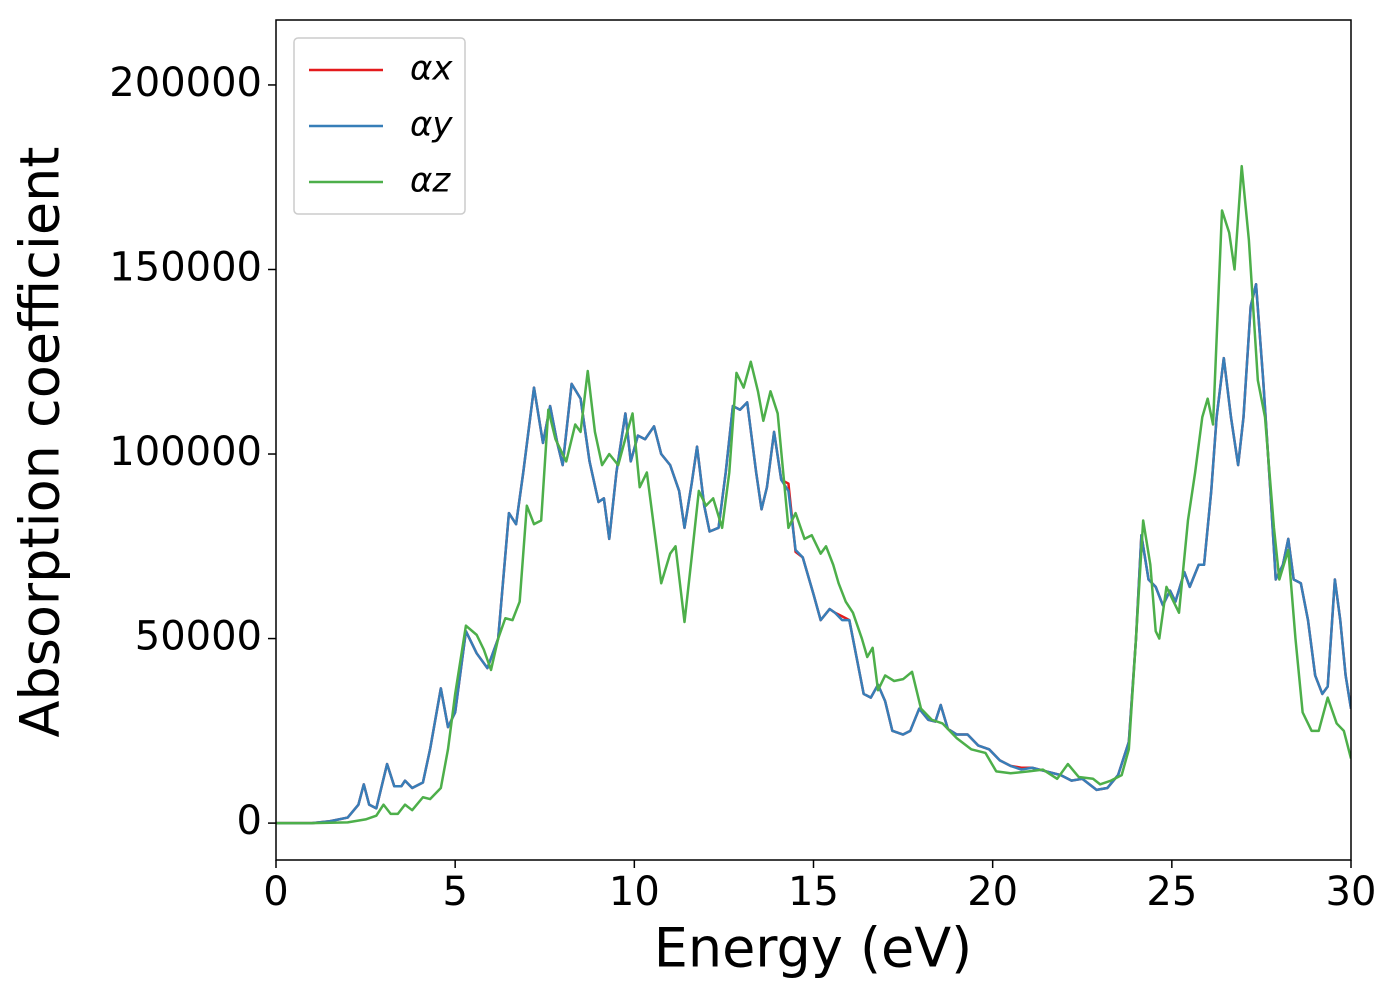  Describe the element at coordinates (454, 892) in the screenshot. I see `x-tick-label: 5` at that location.